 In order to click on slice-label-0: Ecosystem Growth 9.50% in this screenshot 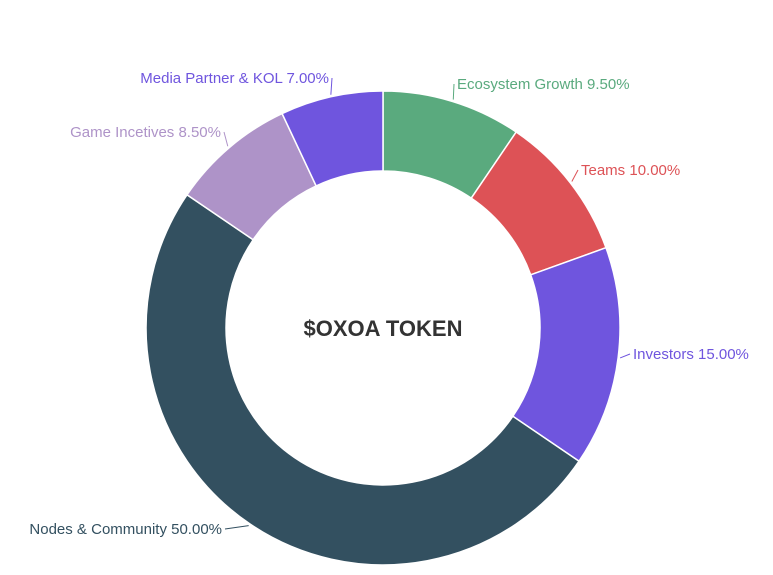, I will do `click(543, 84)`.